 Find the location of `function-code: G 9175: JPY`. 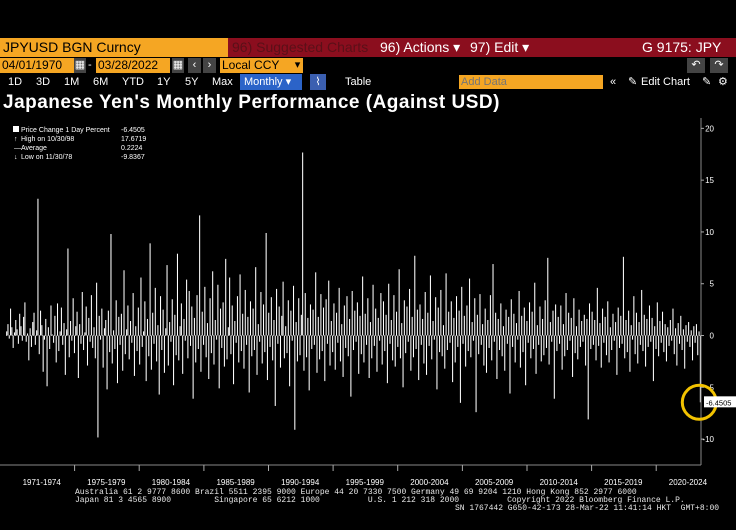

function-code: G 9175: JPY is located at coordinates (682, 47).